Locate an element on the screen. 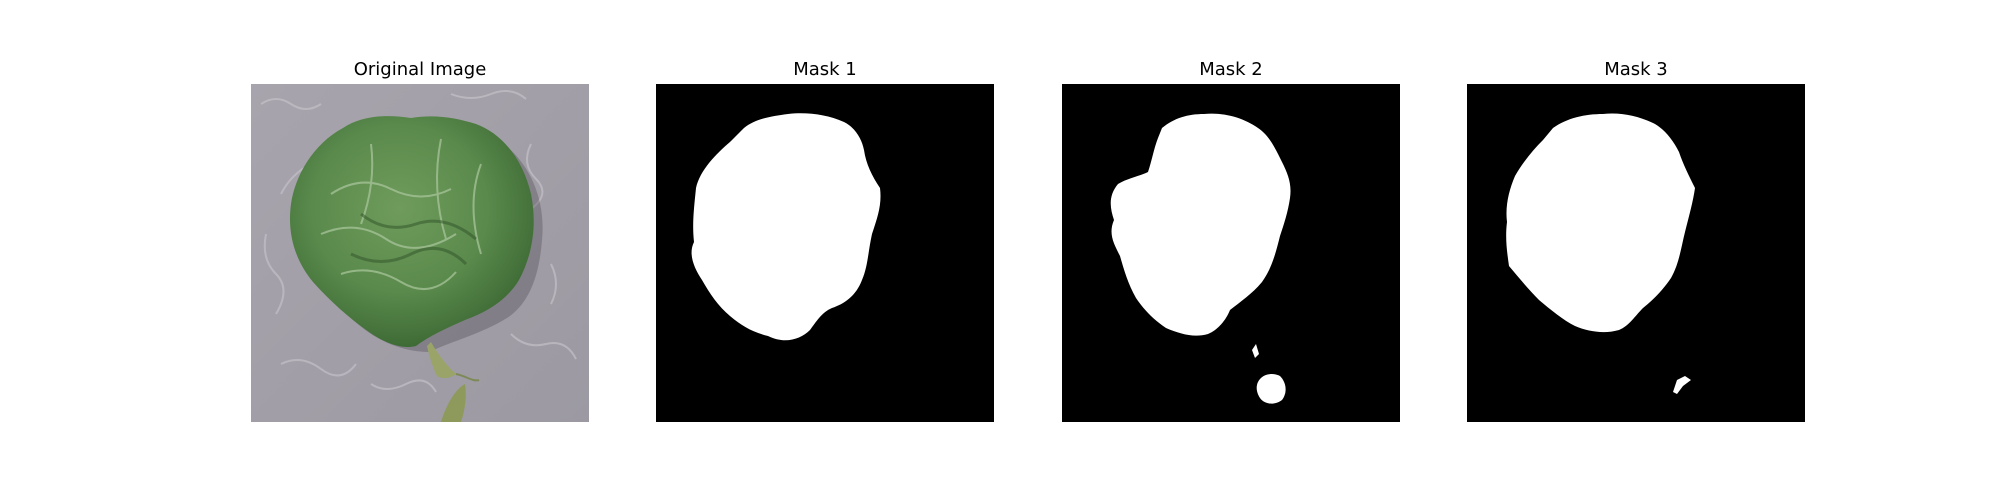  mask-2-canvas is located at coordinates (1231, 253).